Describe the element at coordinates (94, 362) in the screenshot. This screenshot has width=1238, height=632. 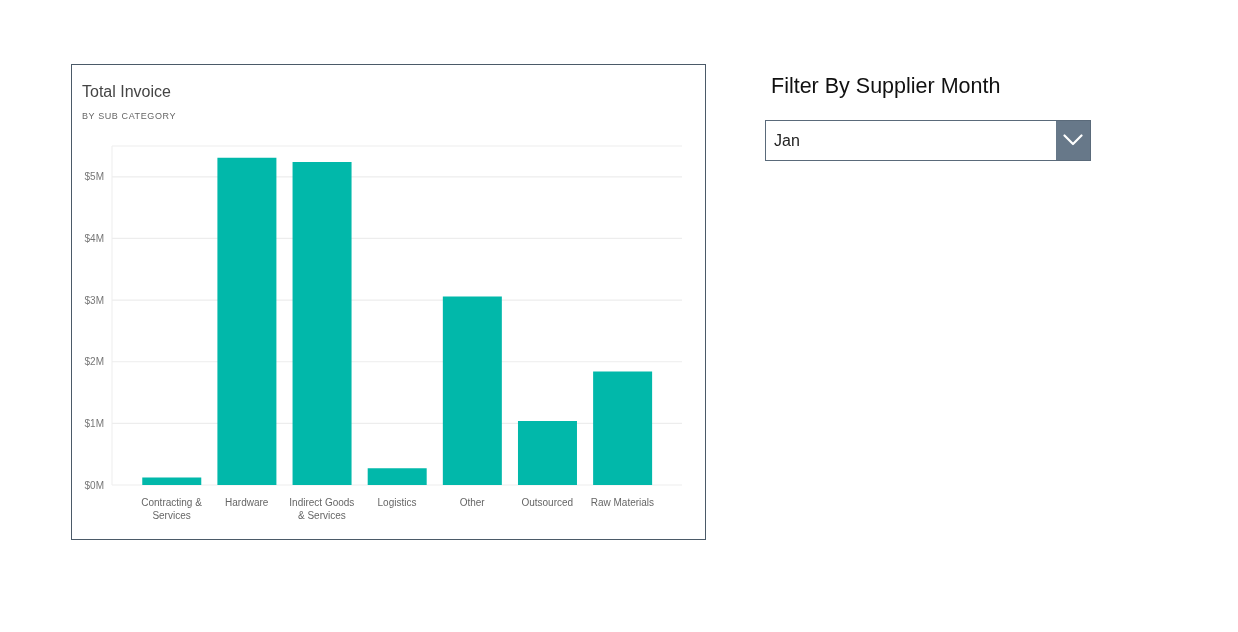
I see `y-tick-label: $2M` at that location.